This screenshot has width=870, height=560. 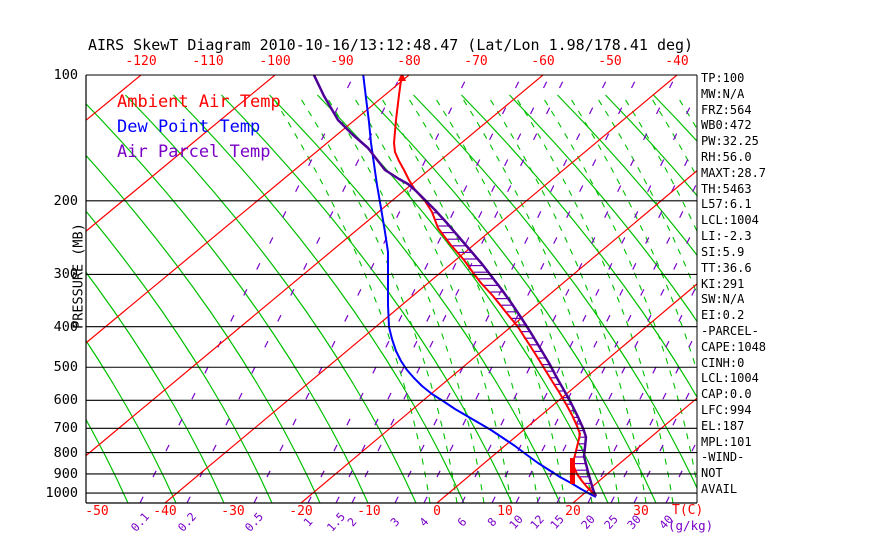 I want to click on stat-line-sw: SW:N/A, so click(x=723, y=299).